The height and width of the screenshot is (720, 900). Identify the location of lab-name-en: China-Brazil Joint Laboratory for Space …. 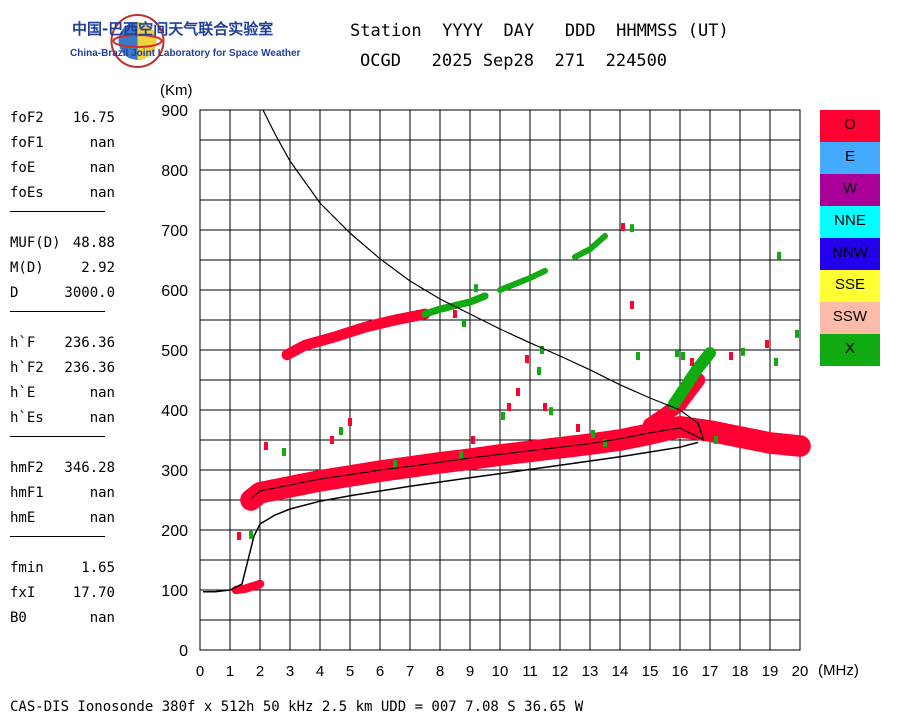
(185, 53).